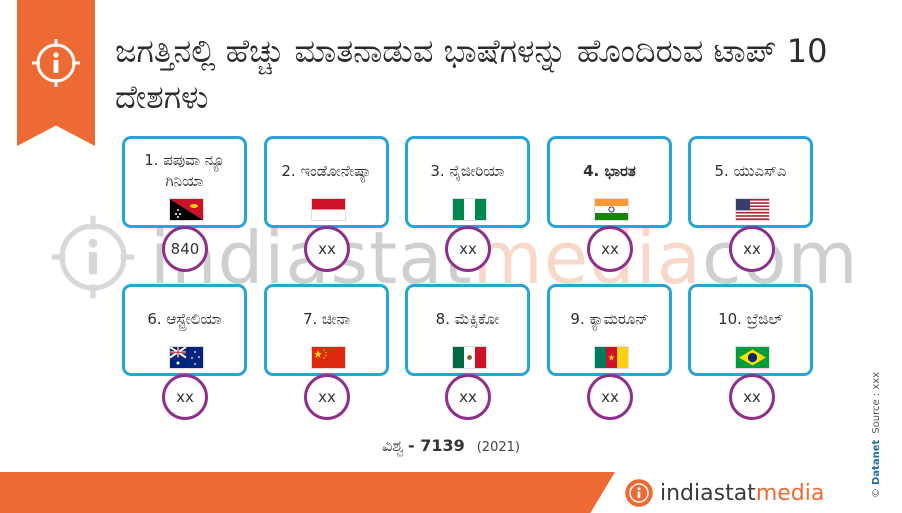 This screenshot has width=902, height=513. I want to click on country-card-9: 9. ಕ್ಯಾಮರೂನ್, so click(609, 330).